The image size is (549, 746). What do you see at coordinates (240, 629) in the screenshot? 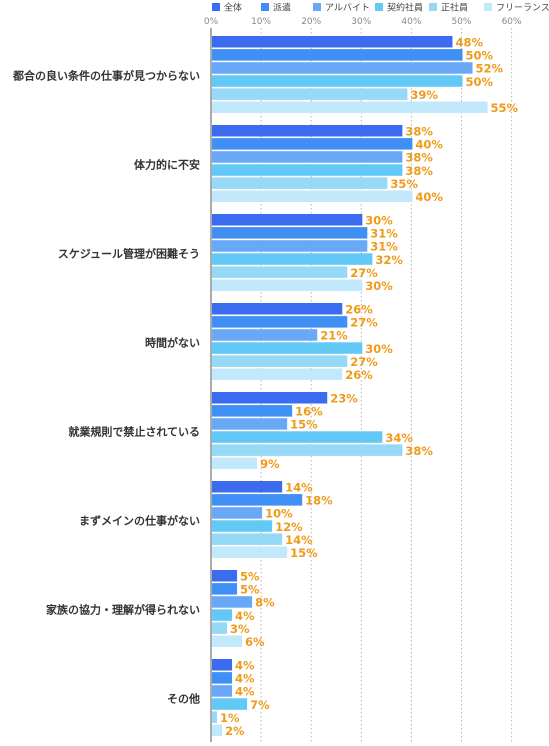
I see `value-label-6-4: 3%` at bounding box center [240, 629].